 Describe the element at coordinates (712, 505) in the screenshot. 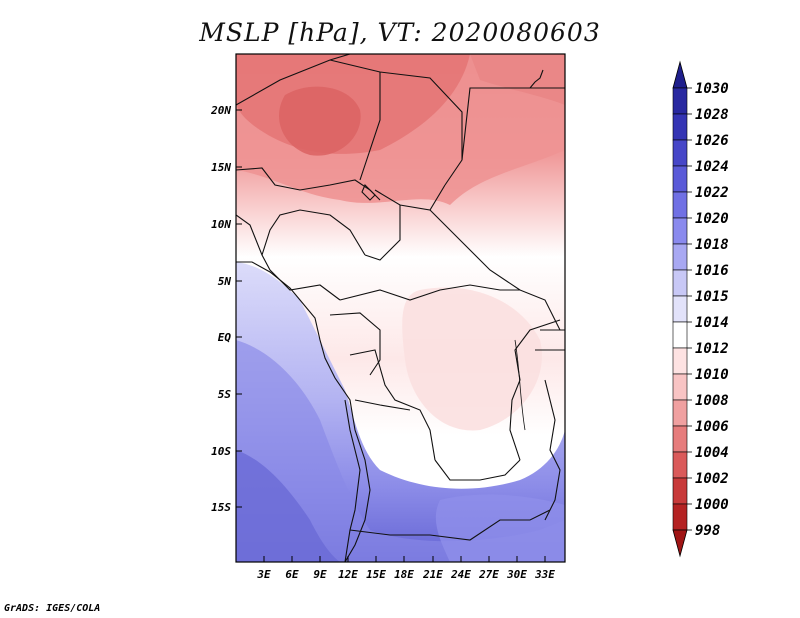

I see `colorbar-label: 1000` at that location.